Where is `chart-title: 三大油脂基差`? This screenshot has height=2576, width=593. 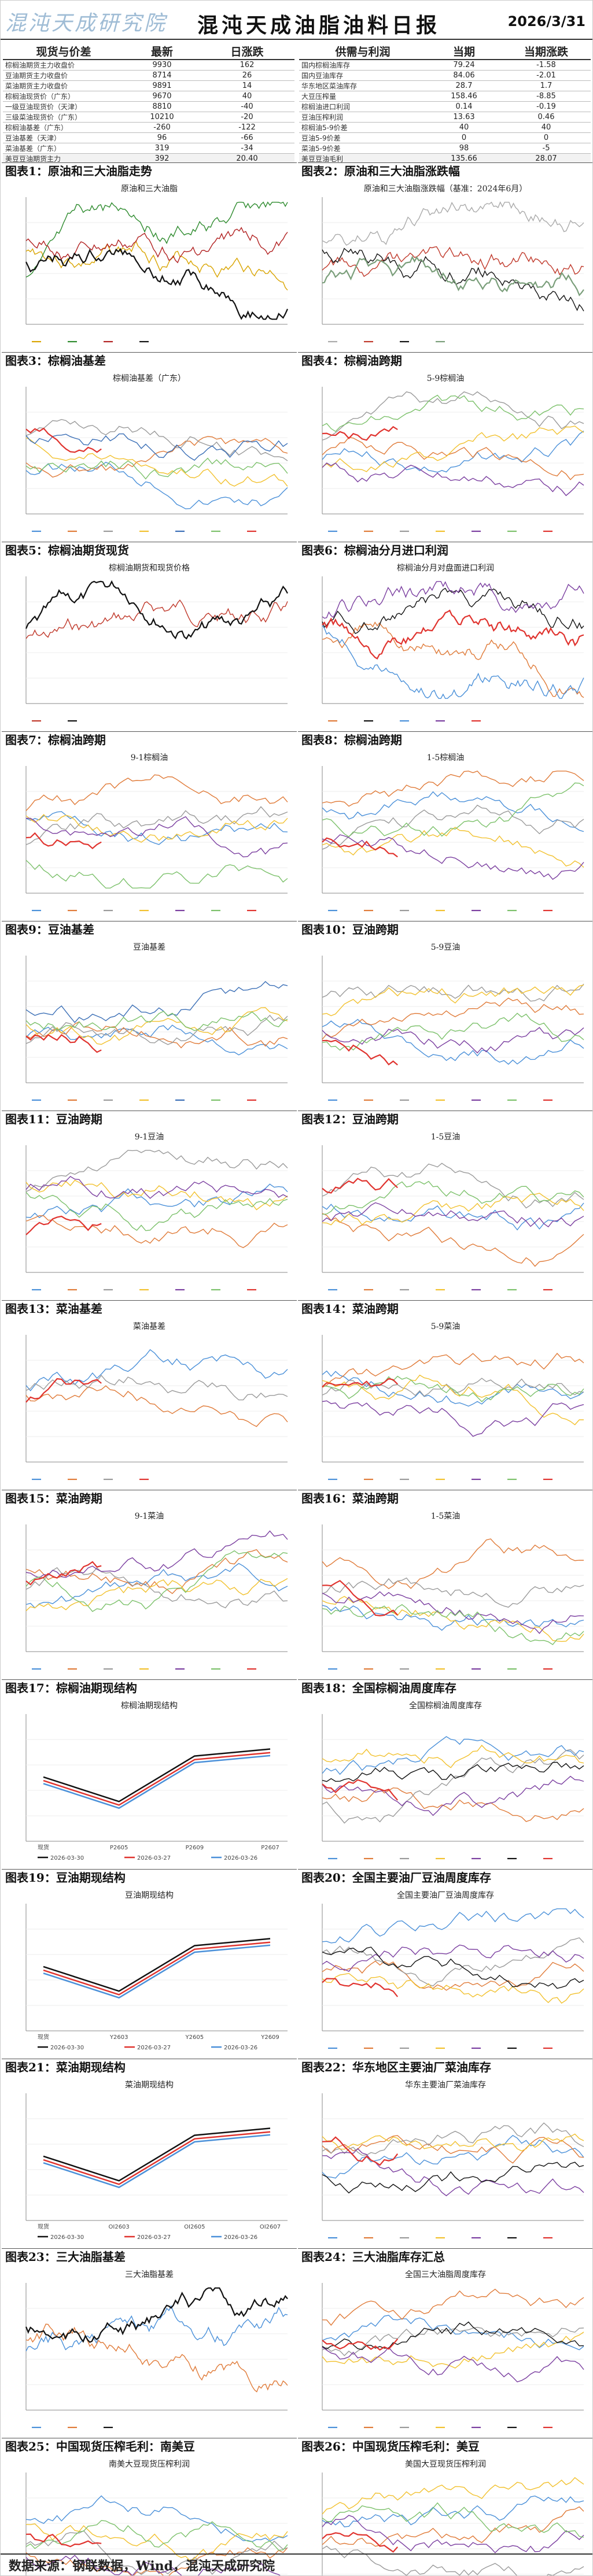 chart-title: 三大油脂基差 is located at coordinates (149, 2274).